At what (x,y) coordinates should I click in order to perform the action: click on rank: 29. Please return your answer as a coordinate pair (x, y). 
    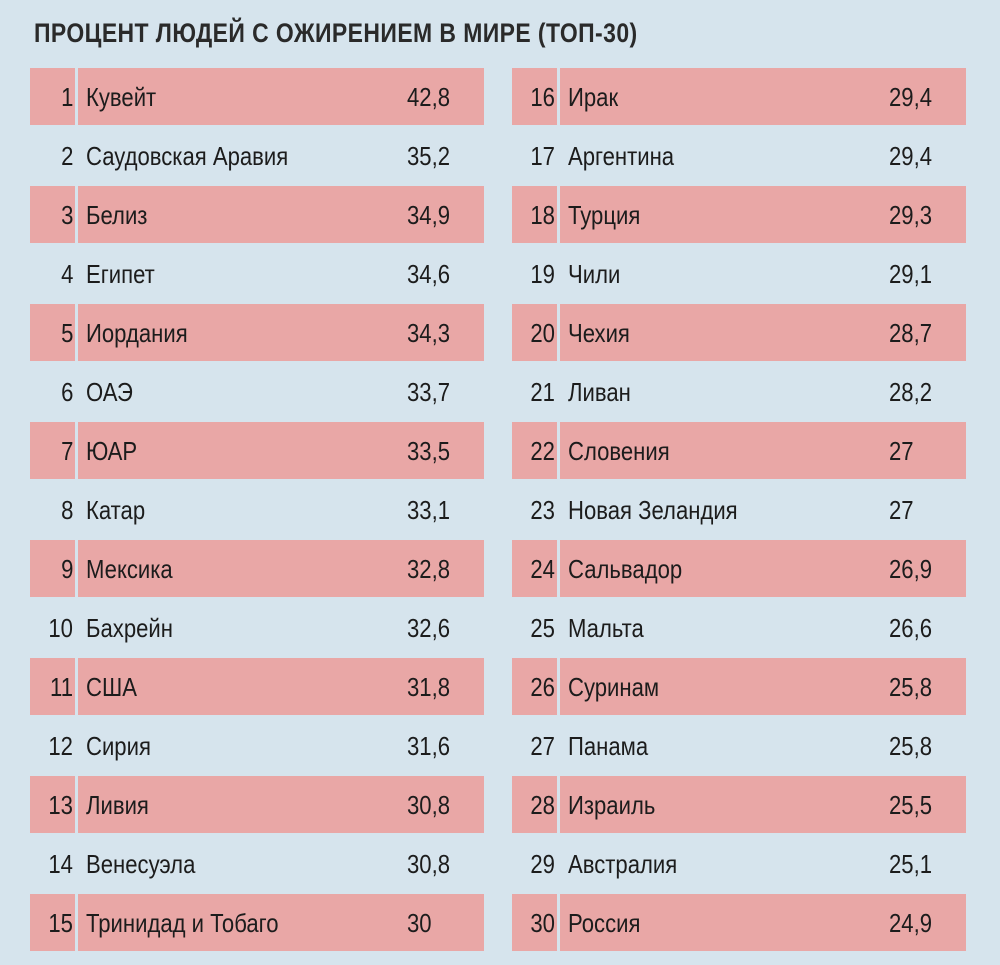
    Looking at the image, I should click on (534, 863).